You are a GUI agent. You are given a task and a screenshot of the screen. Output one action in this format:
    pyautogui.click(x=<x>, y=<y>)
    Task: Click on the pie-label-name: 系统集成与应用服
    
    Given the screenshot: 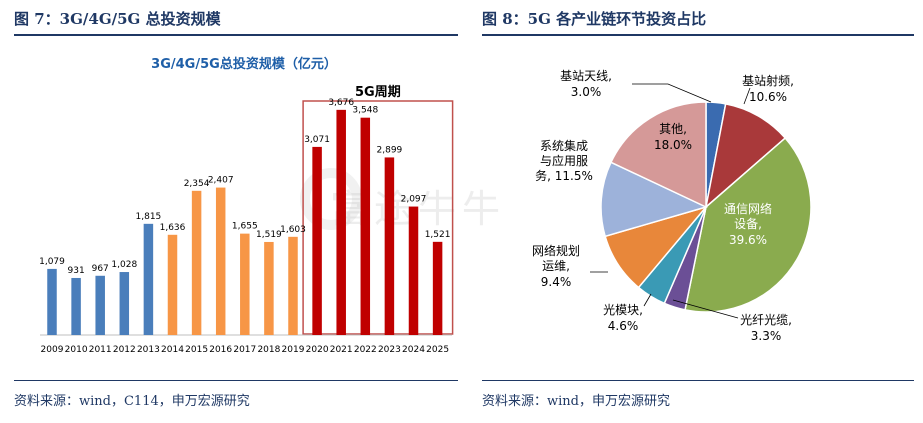 What is the action you would take?
    pyautogui.click(x=564, y=153)
    